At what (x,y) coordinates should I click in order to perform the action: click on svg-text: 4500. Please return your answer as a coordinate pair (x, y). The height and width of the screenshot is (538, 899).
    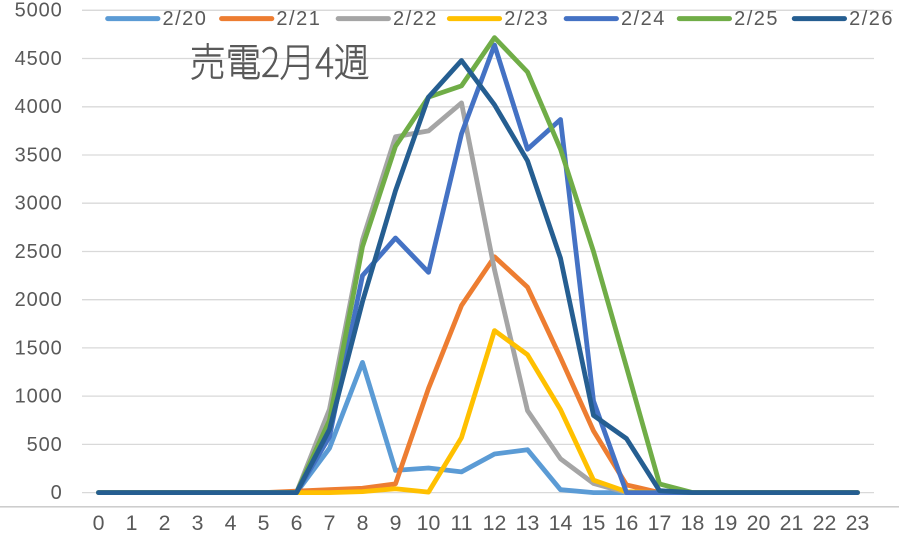
    Looking at the image, I should click on (39, 59).